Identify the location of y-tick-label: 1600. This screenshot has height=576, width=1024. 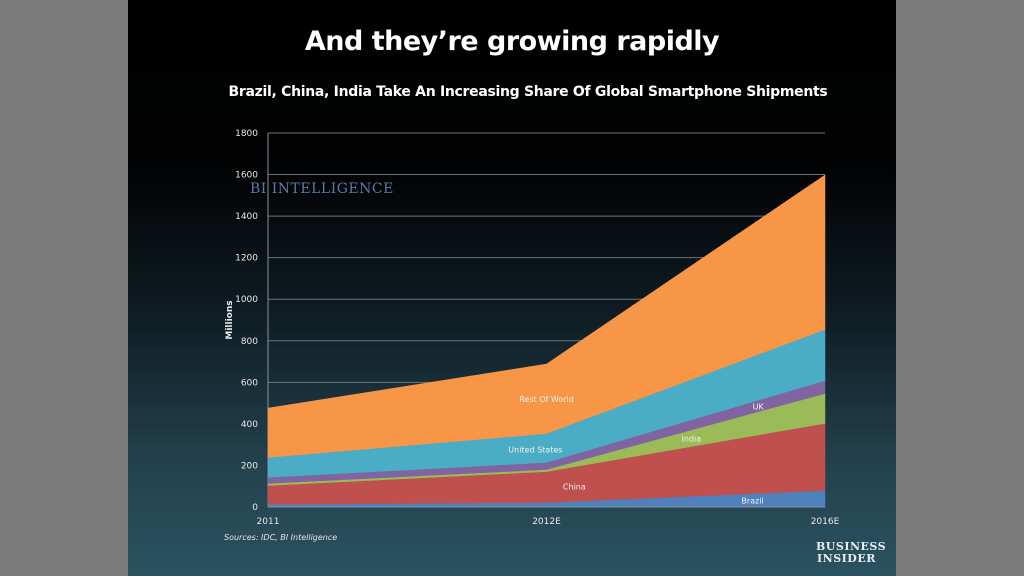
(246, 176).